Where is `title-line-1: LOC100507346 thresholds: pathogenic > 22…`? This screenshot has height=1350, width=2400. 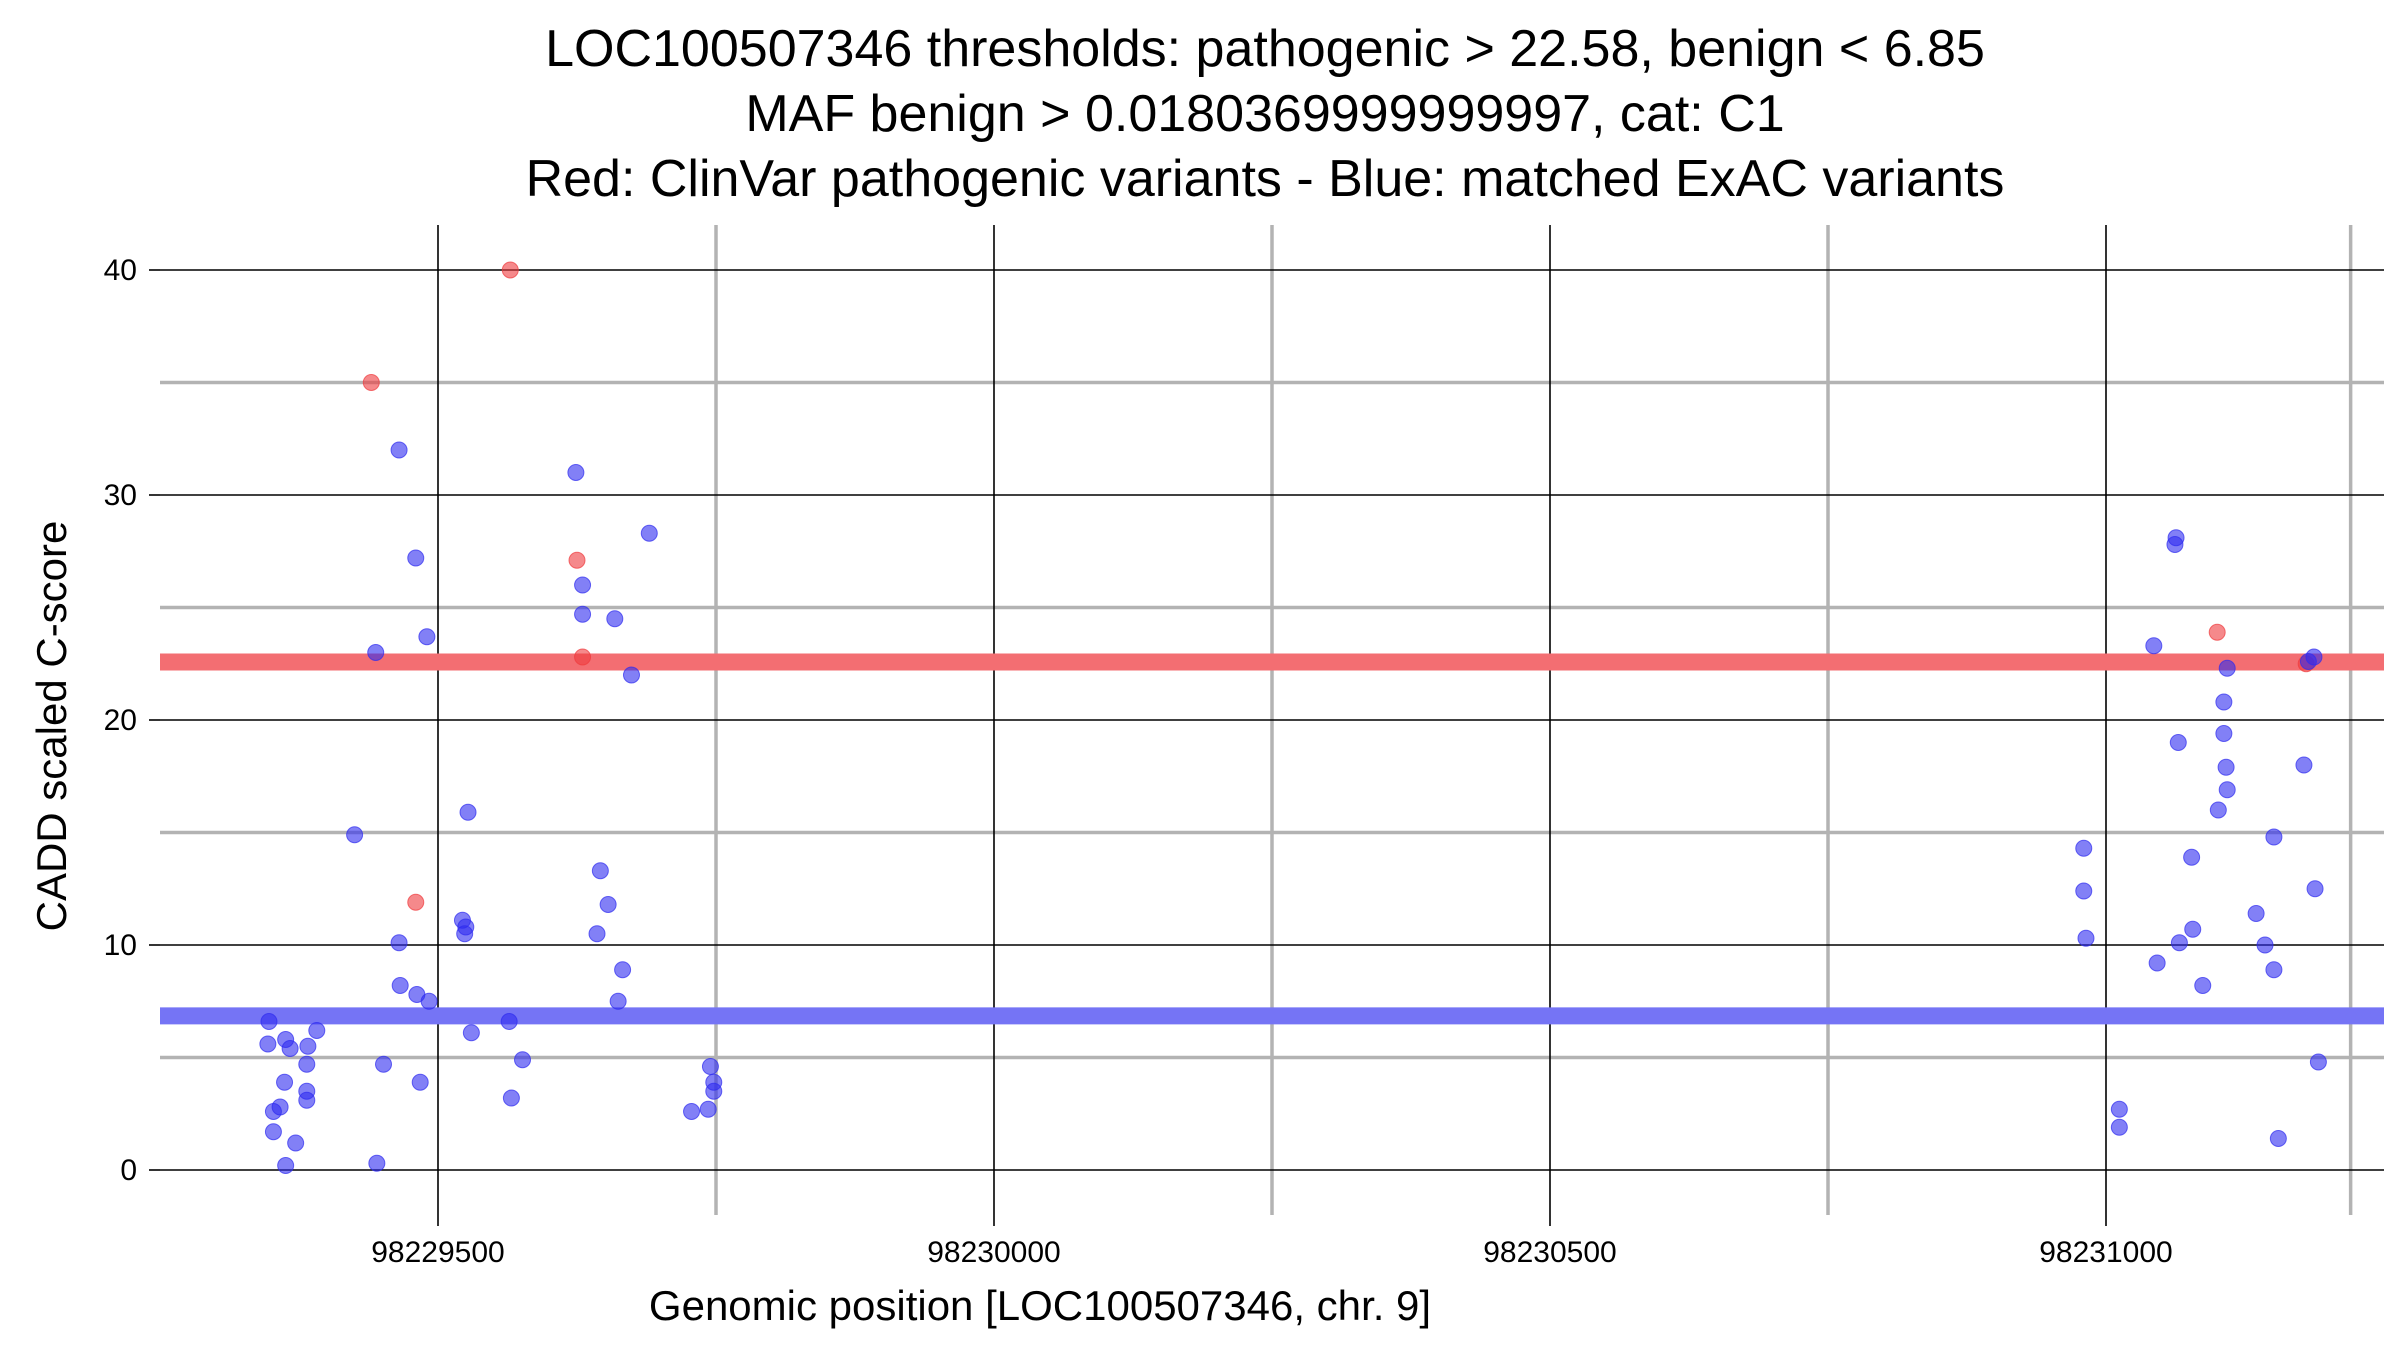
title-line-1: LOC100507346 thresholds: pathogenic > 22… is located at coordinates (1265, 49).